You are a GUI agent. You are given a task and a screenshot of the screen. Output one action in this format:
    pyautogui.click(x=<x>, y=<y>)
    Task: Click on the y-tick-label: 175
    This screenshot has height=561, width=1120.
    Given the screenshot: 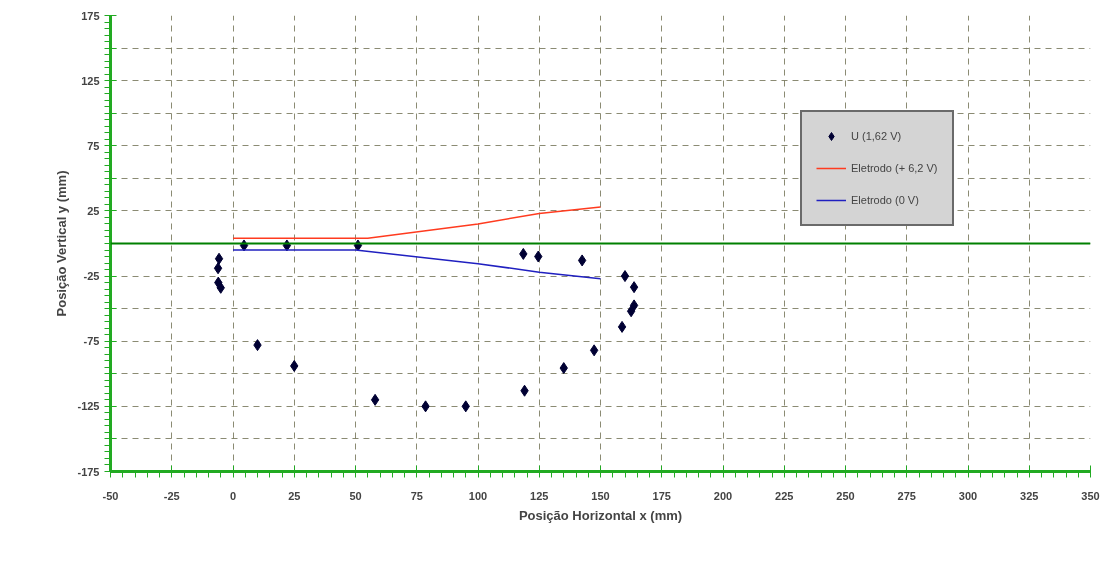 What is the action you would take?
    pyautogui.click(x=90, y=15)
    